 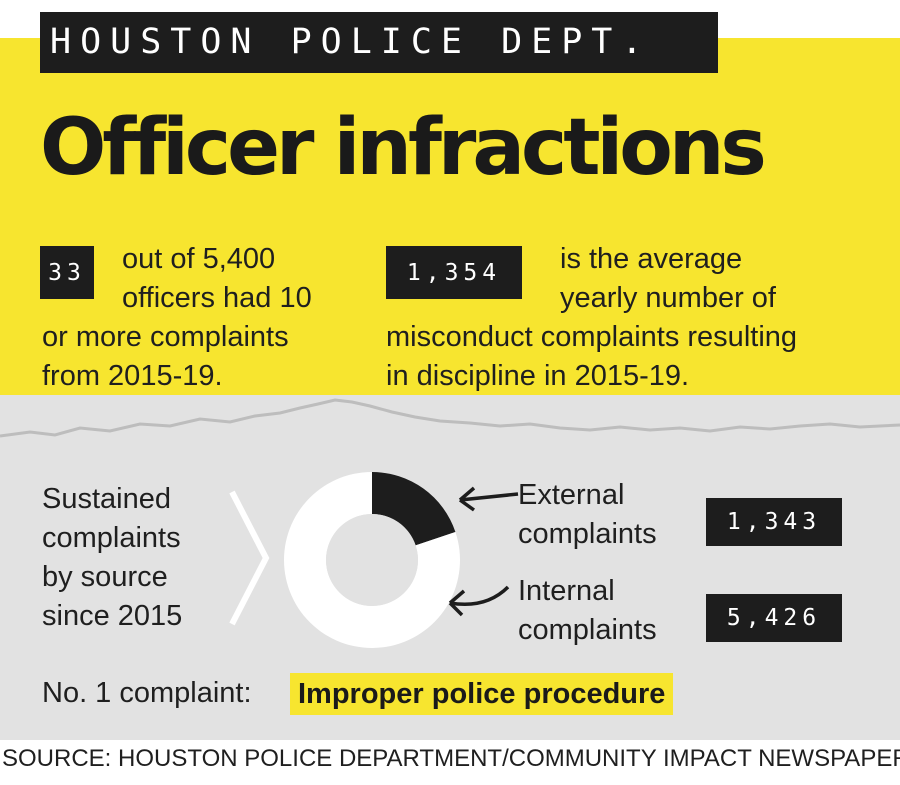 What do you see at coordinates (587, 611) in the screenshot?
I see `legend-internal: Internal complaints` at bounding box center [587, 611].